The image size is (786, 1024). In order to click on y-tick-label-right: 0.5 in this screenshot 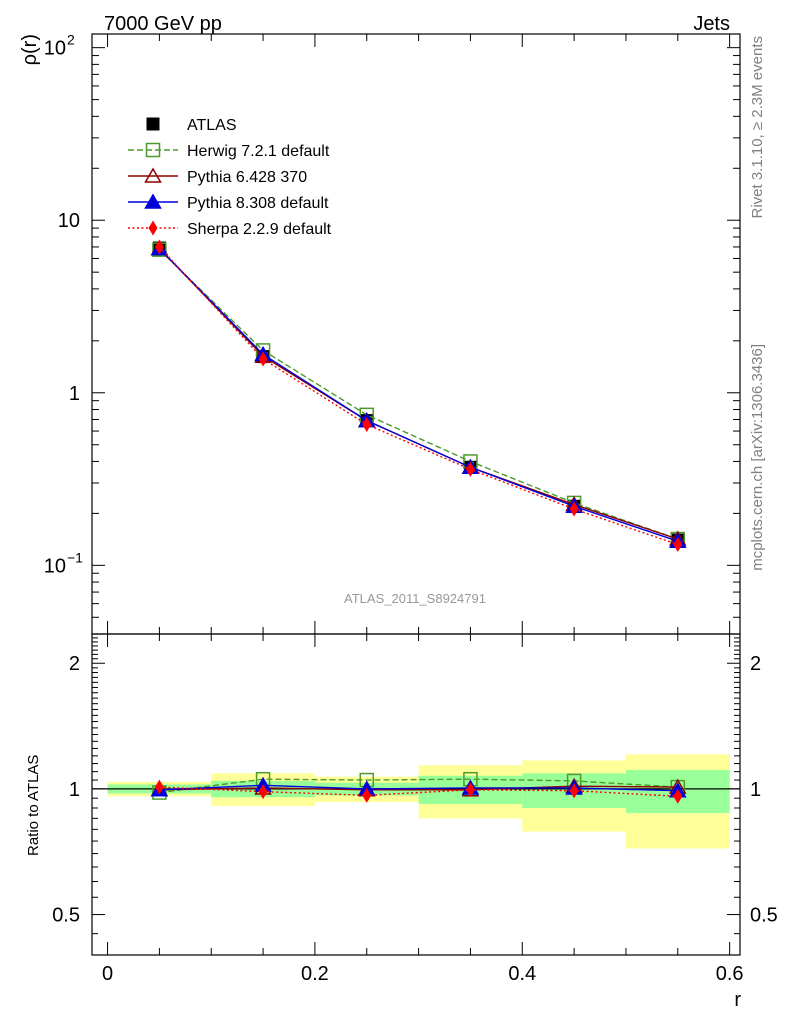, I will do `click(764, 916)`.